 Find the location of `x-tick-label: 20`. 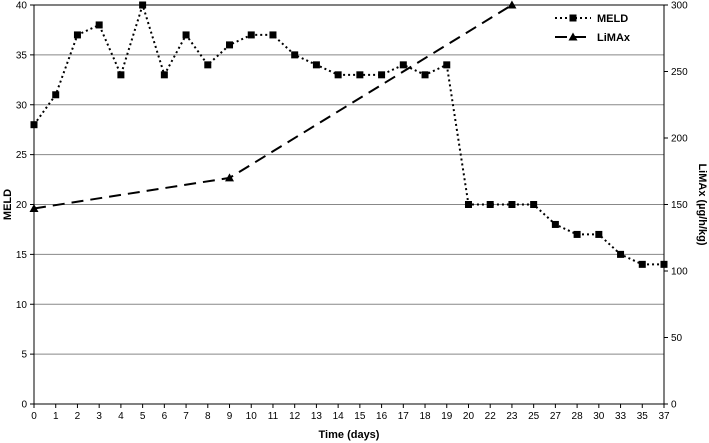

x-tick-label: 20 is located at coordinates (469, 416).